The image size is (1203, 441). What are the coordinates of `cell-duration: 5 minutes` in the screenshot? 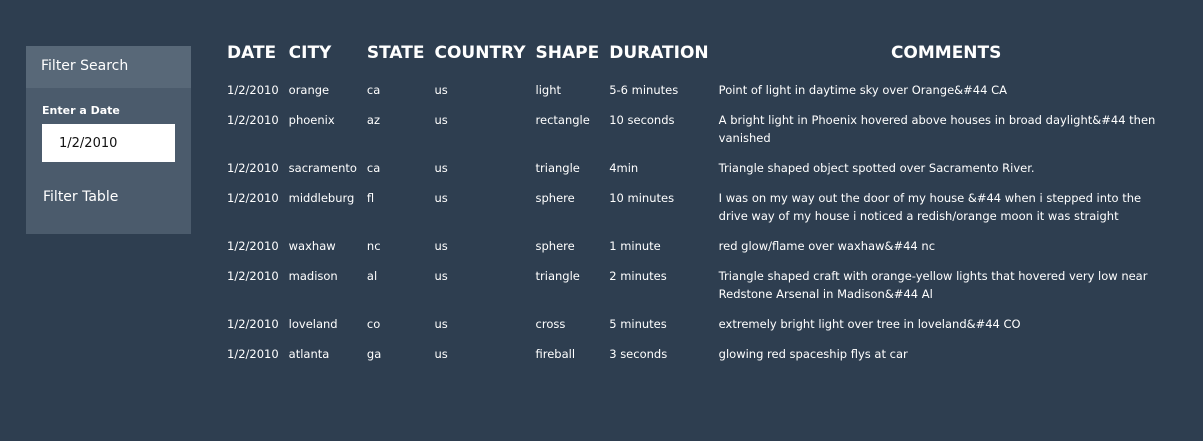 It's located at (638, 324).